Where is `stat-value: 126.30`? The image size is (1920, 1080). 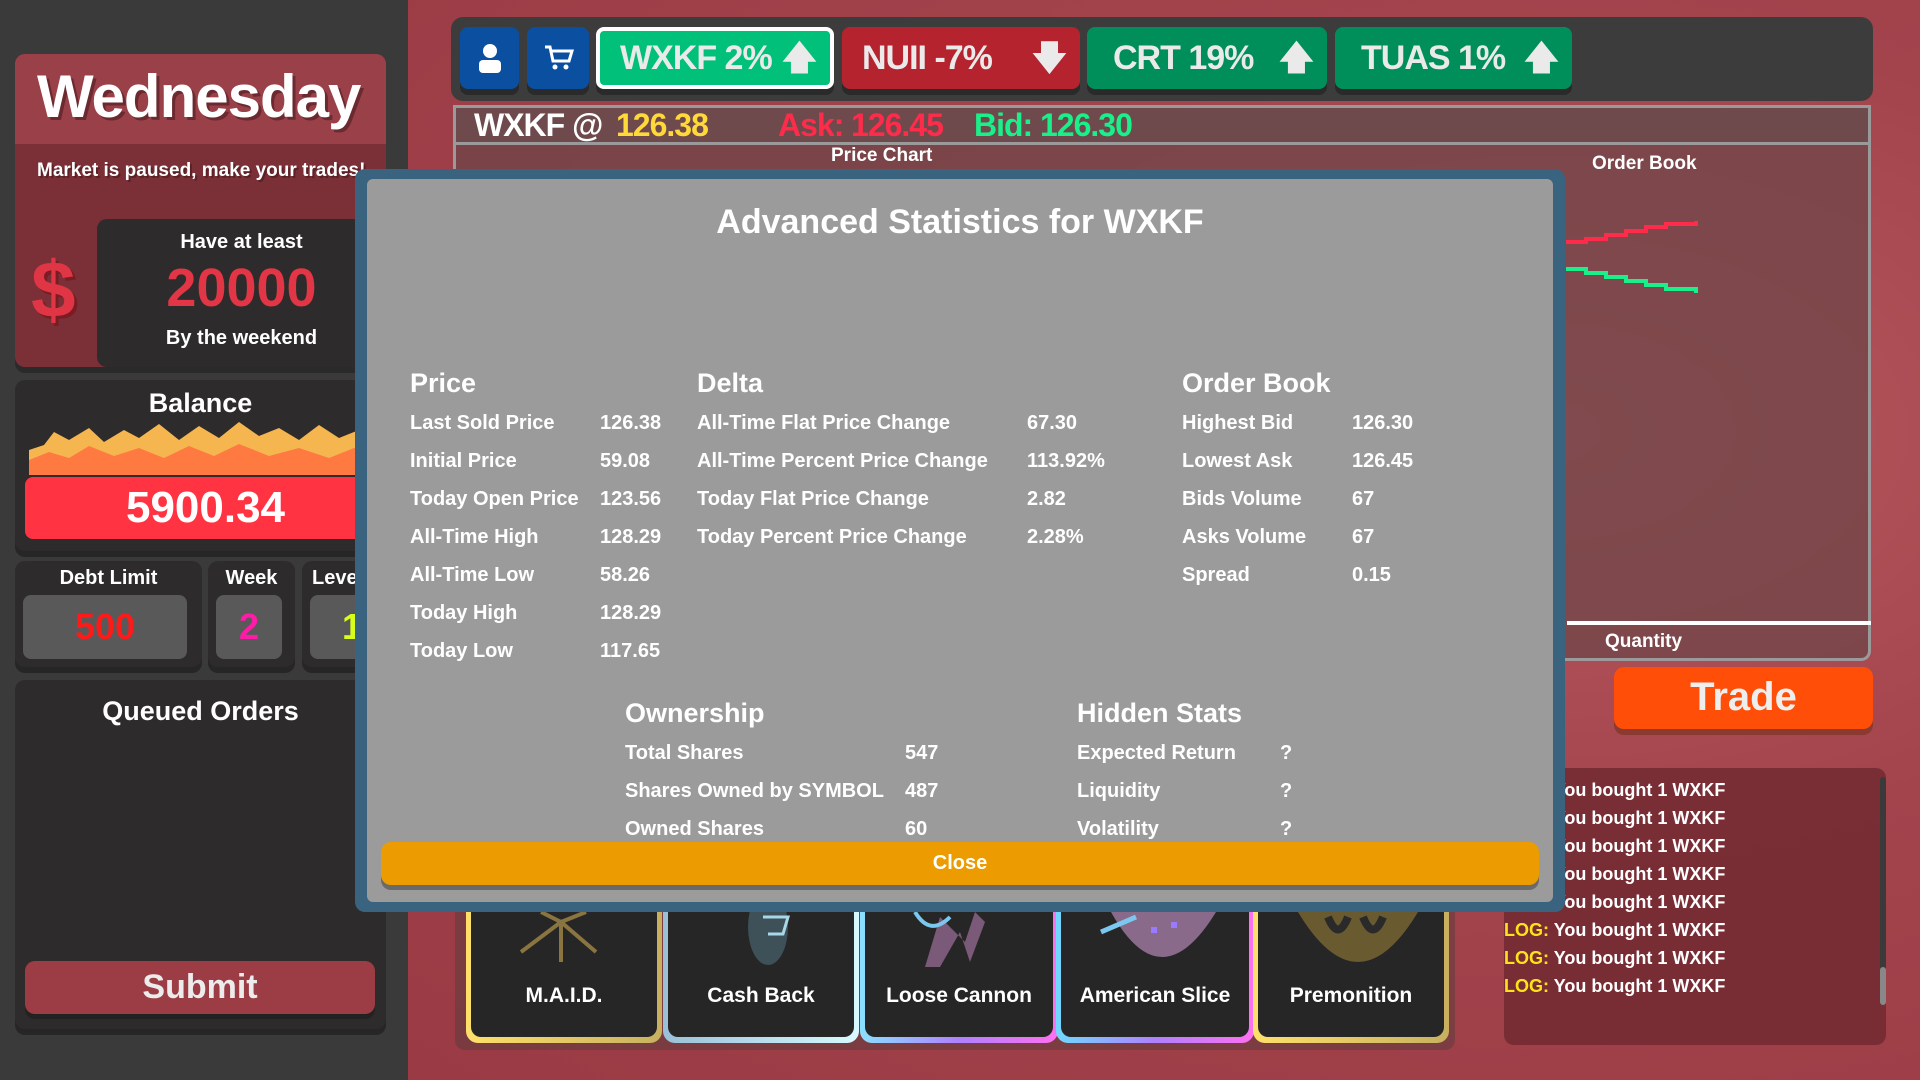 stat-value: 126.30 is located at coordinates (1383, 423).